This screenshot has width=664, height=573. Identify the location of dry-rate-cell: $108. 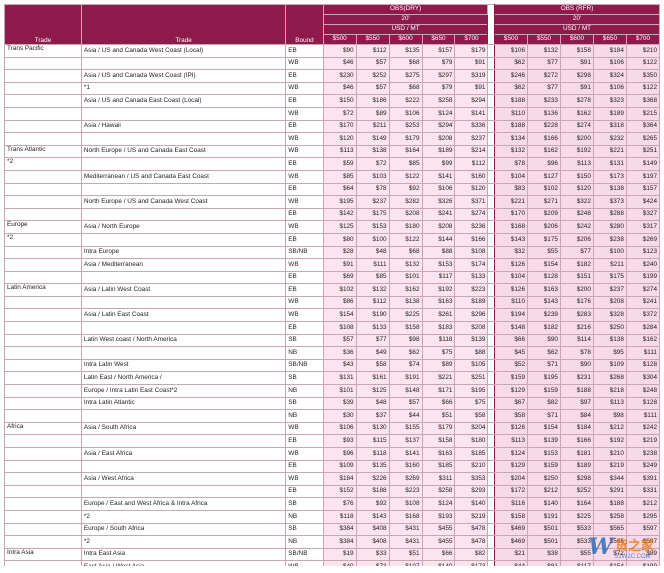
(405, 504).